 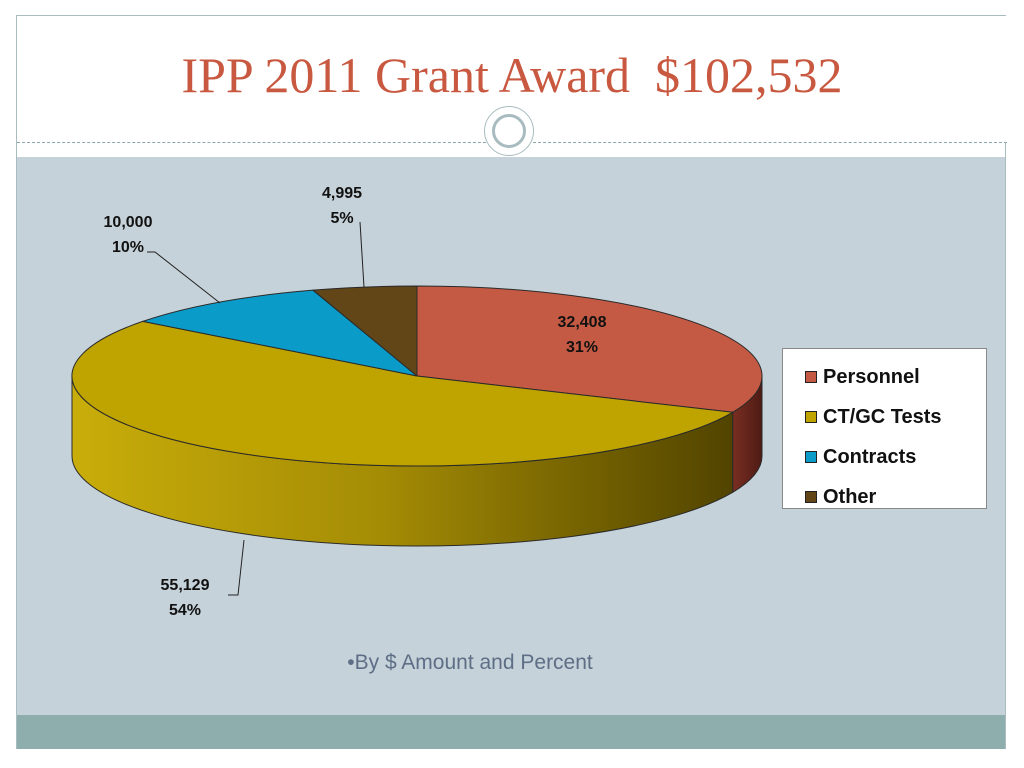 I want to click on data-label-personnel-value: 32,408, so click(x=582, y=322).